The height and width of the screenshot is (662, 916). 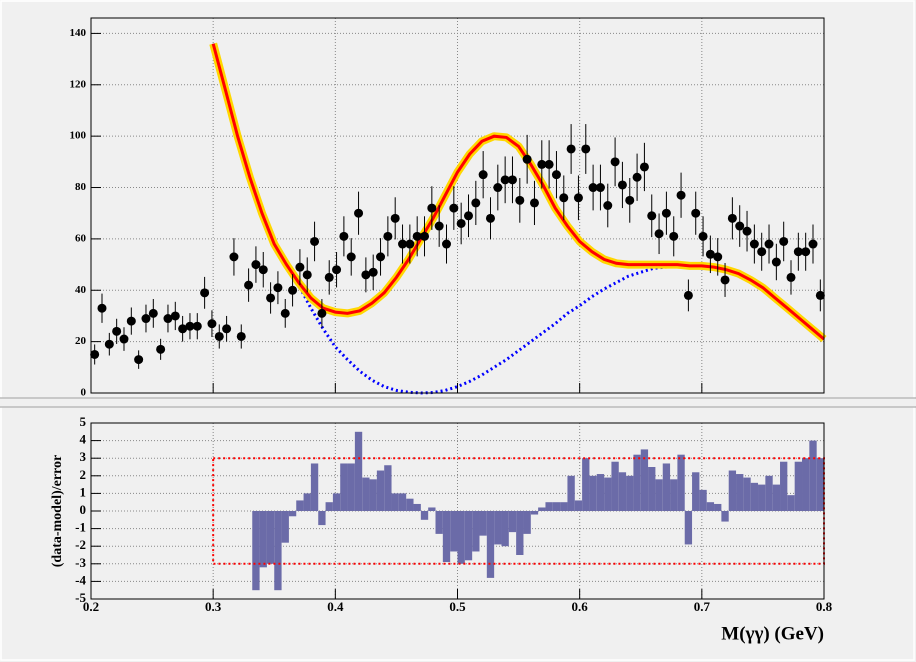 I want to click on x-tick-label: 0.5, so click(x=457, y=606).